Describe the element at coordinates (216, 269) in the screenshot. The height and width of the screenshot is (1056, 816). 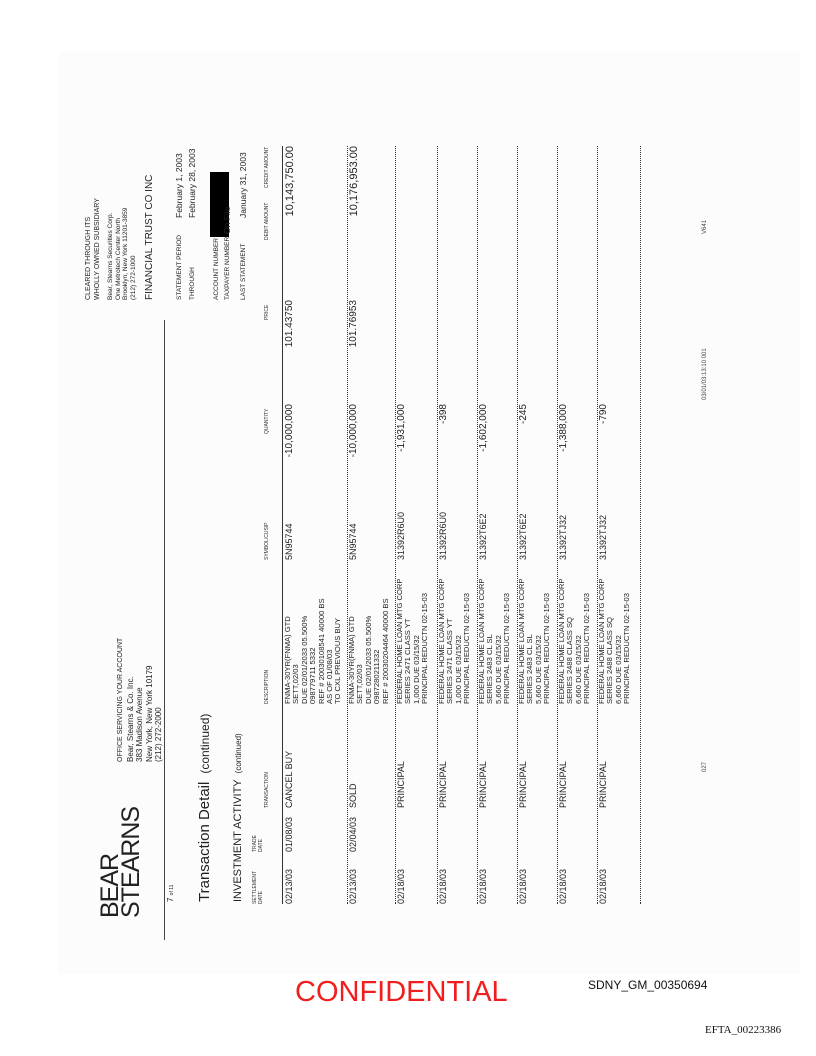
I see `account-number-label: ACCOUNT NUMBER` at that location.